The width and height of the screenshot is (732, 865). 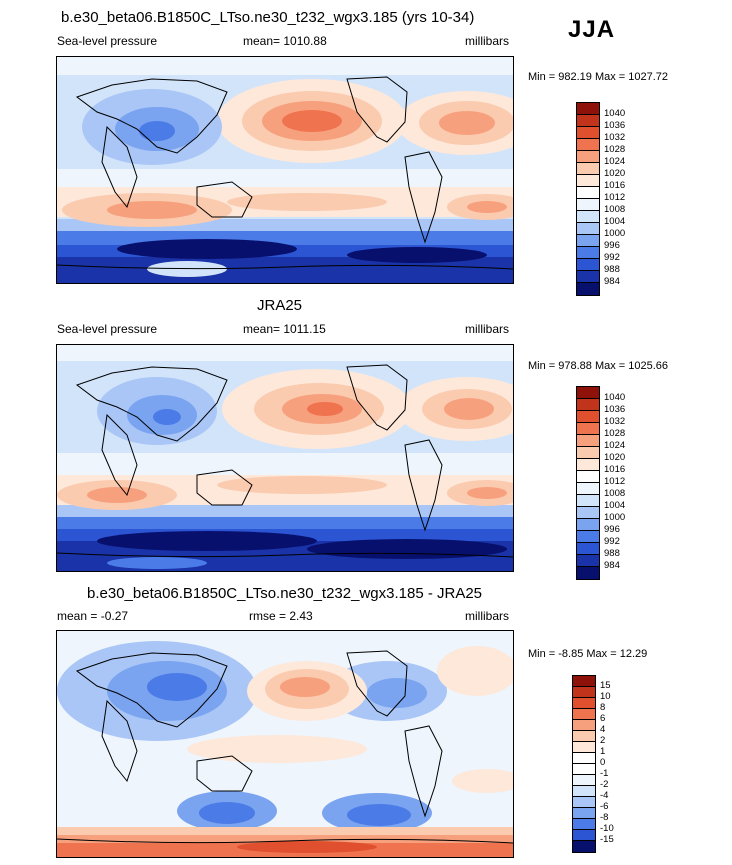 I want to click on panel2-colorbar-tick-label: 1000, so click(x=615, y=517).